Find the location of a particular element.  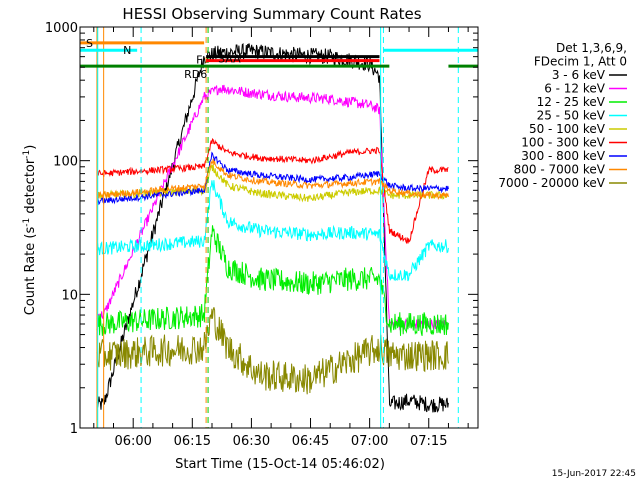

flag-s-label: S is located at coordinates (89, 43).